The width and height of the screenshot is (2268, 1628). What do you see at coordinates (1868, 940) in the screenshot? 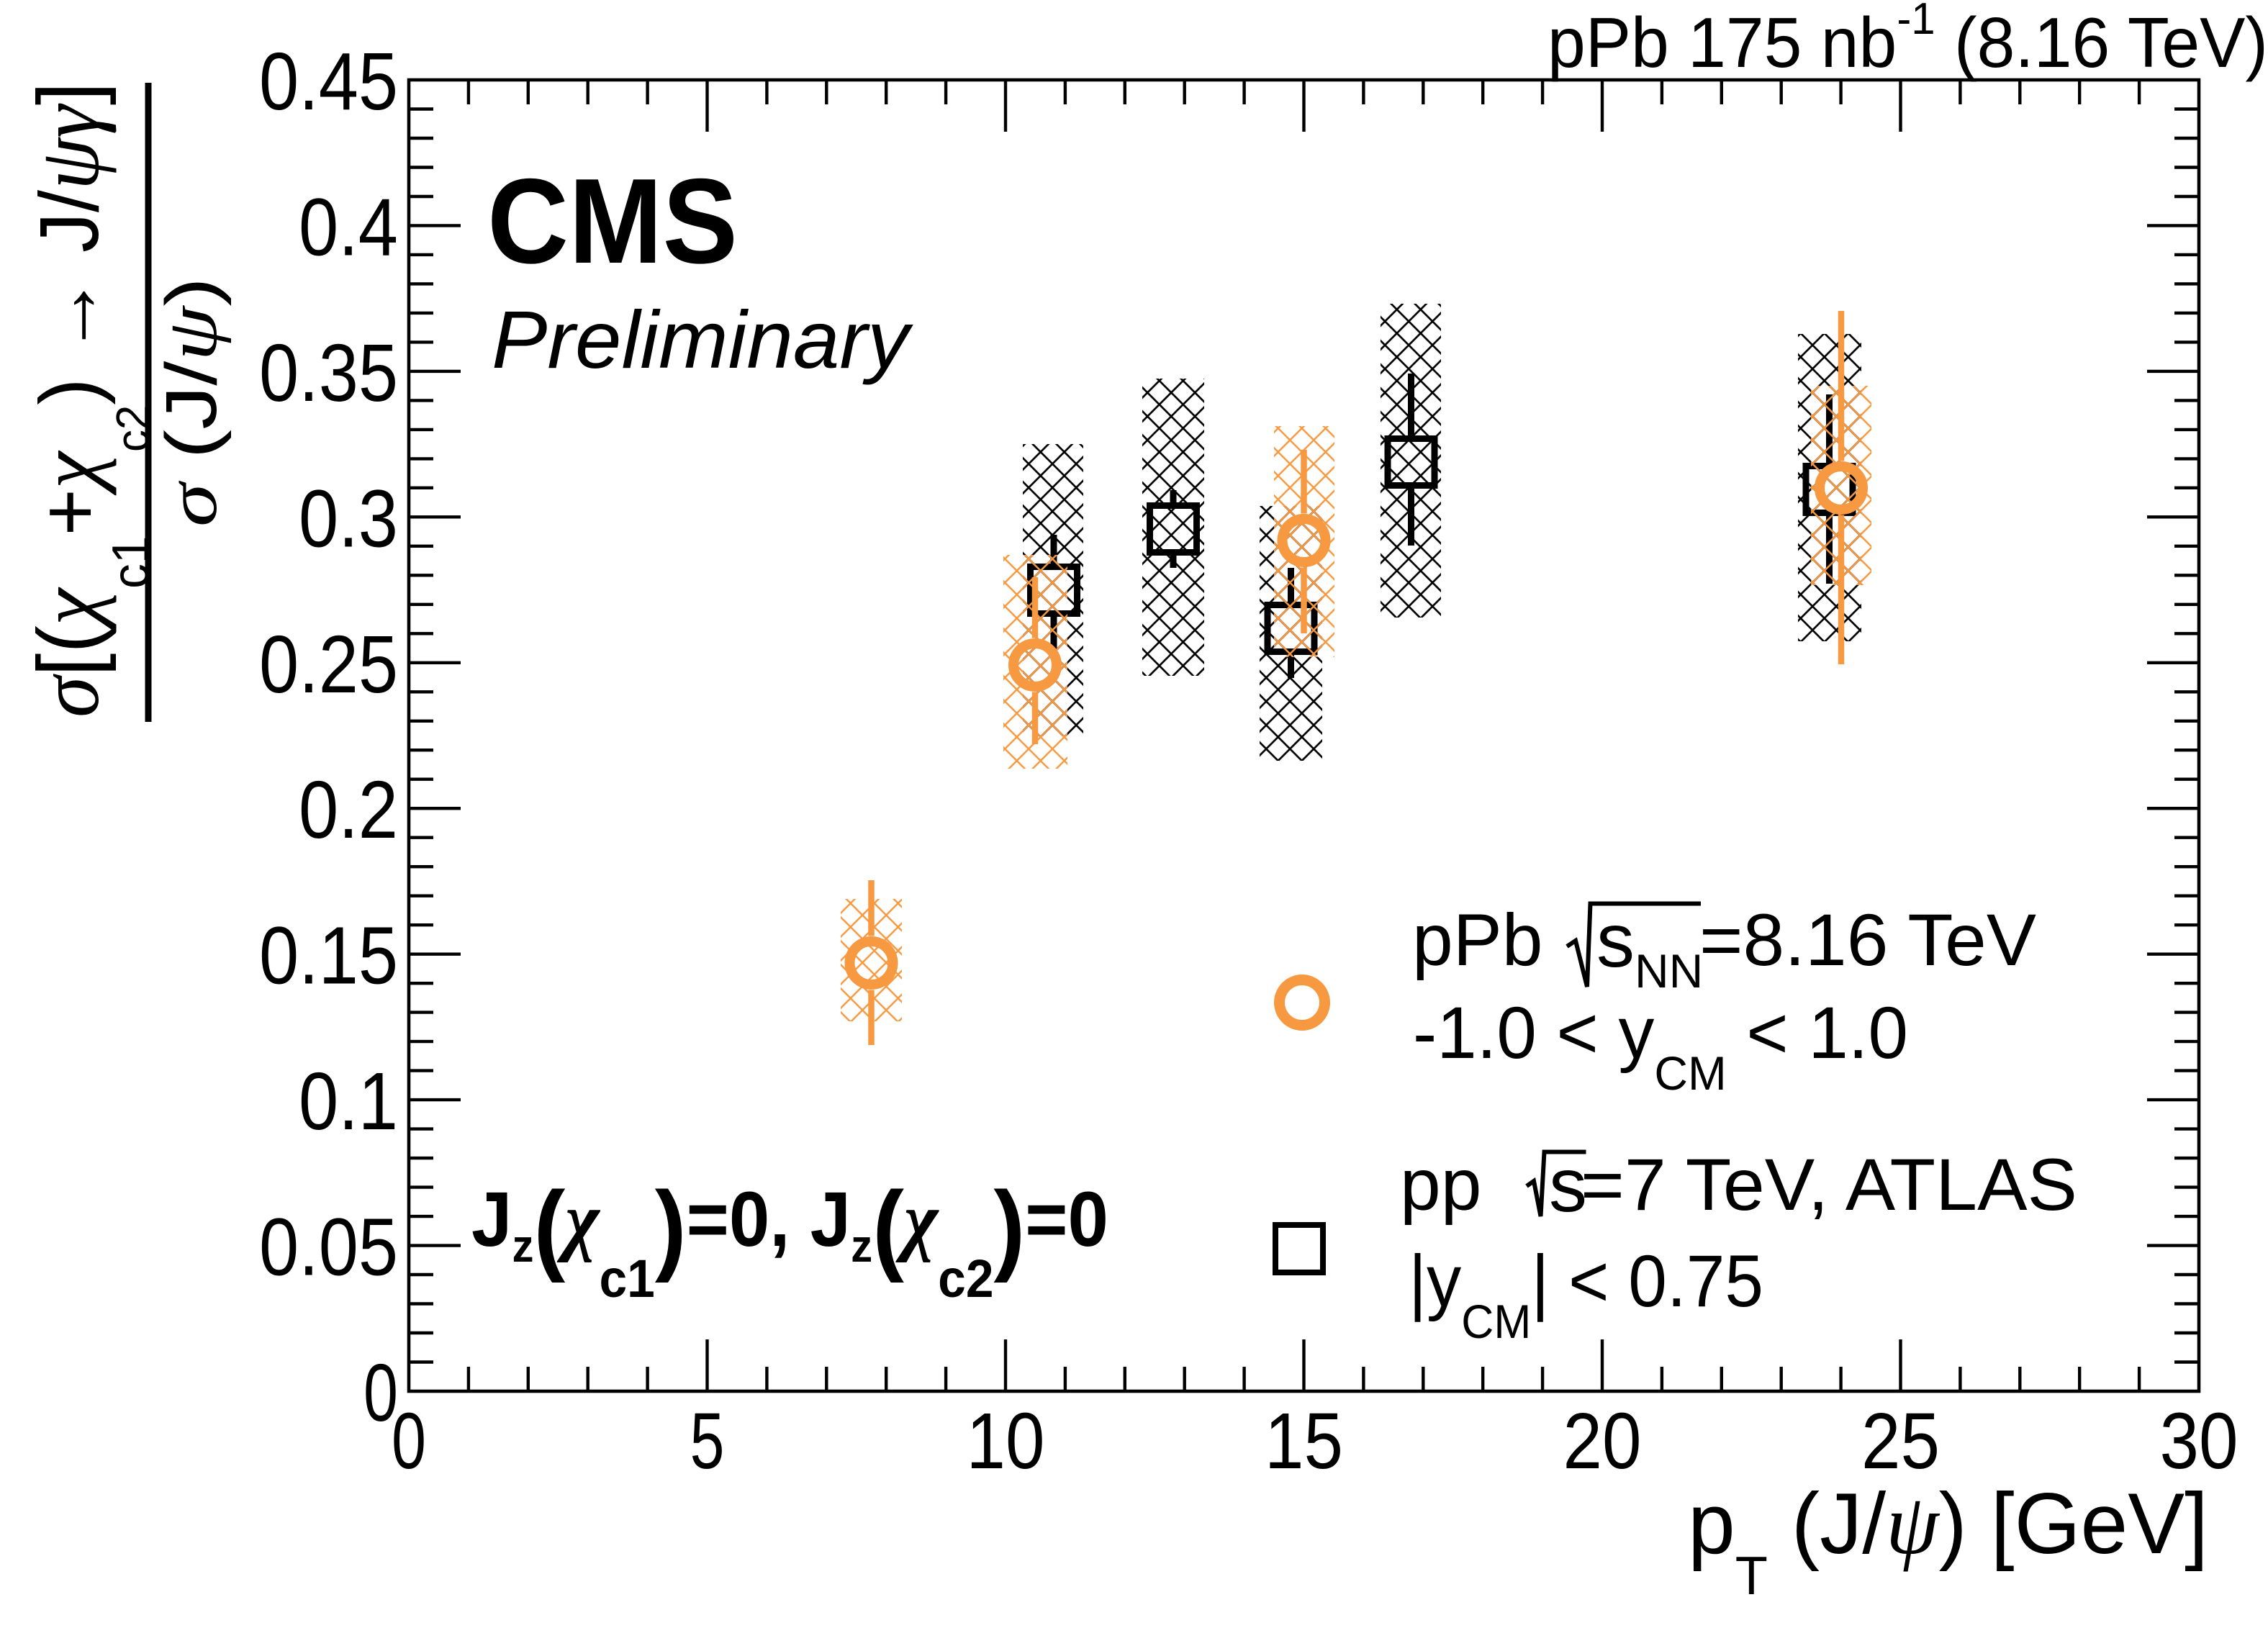
I see `svg-text: =8.16 TeV` at bounding box center [1868, 940].